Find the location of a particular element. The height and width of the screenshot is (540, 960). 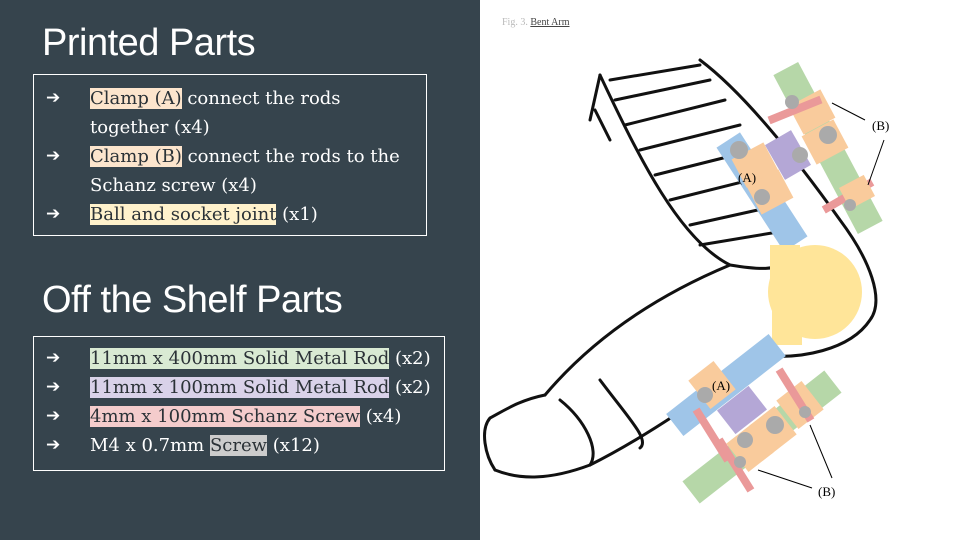

highlight: Ball and socket joint is located at coordinates (183, 214).